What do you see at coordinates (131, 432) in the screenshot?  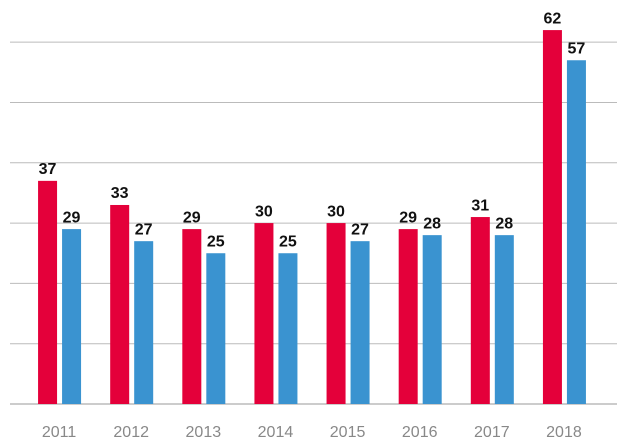 I see `x-tick-label: 2012` at bounding box center [131, 432].